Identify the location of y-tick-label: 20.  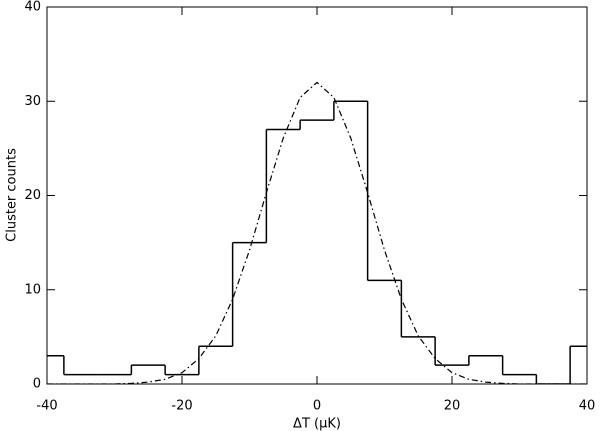
(32, 195).